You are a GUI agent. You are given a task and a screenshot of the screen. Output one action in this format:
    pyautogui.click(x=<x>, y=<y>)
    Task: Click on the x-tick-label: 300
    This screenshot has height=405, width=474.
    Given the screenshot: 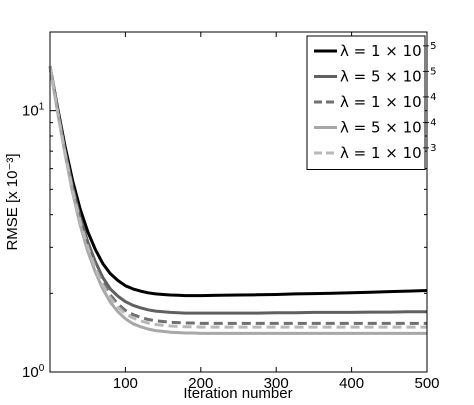 What is the action you would take?
    pyautogui.click(x=276, y=383)
    